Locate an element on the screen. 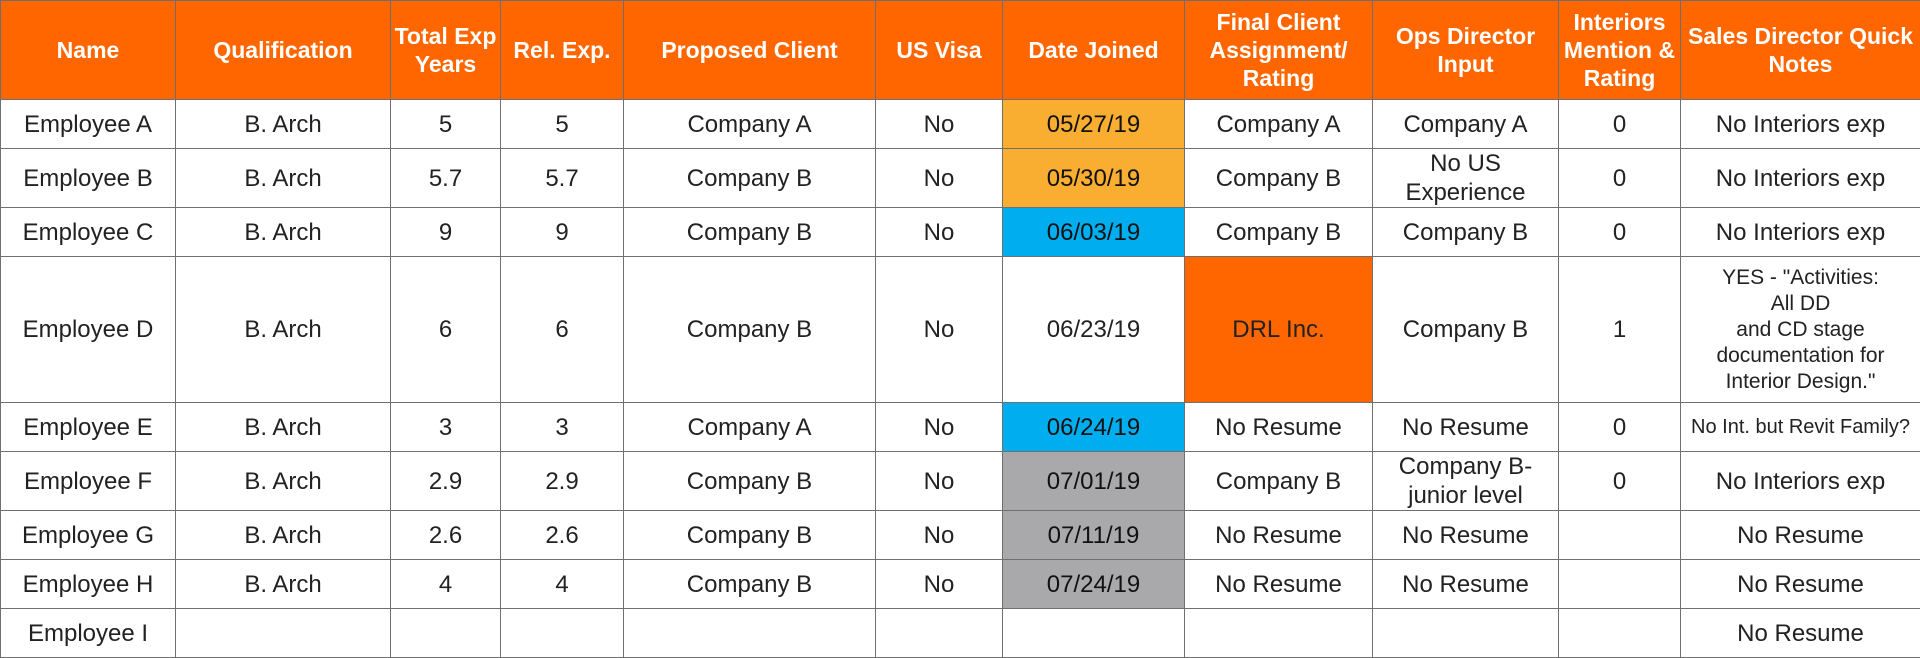 This screenshot has width=1920, height=658. col-header-notes: Sales Director Quick Notes is located at coordinates (1800, 50).